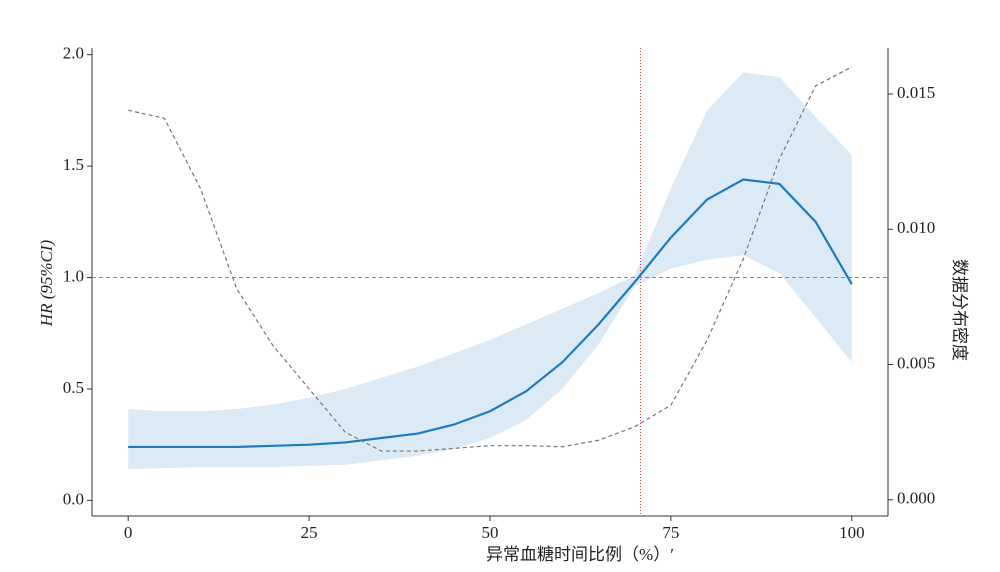 Image resolution: width=1000 pixels, height=572 pixels. Describe the element at coordinates (73, 275) in the screenshot. I see `y-tick-label: 1.0` at that location.